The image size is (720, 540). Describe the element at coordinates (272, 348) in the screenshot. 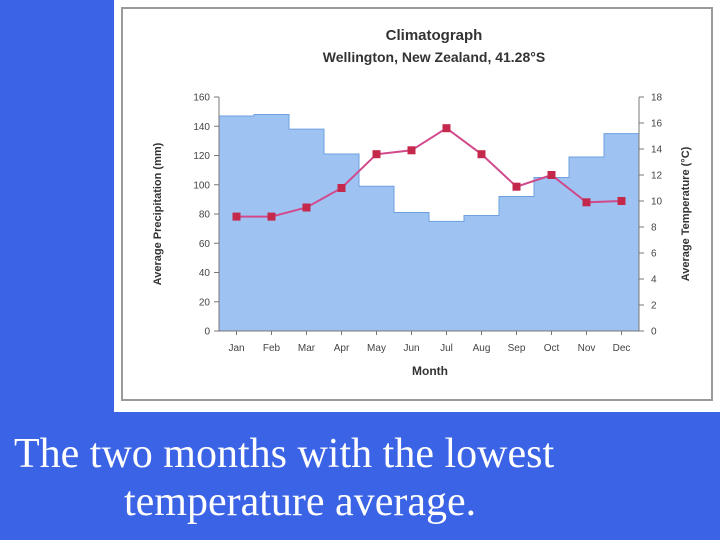

I see `x-tick-label: Feb` at that location.